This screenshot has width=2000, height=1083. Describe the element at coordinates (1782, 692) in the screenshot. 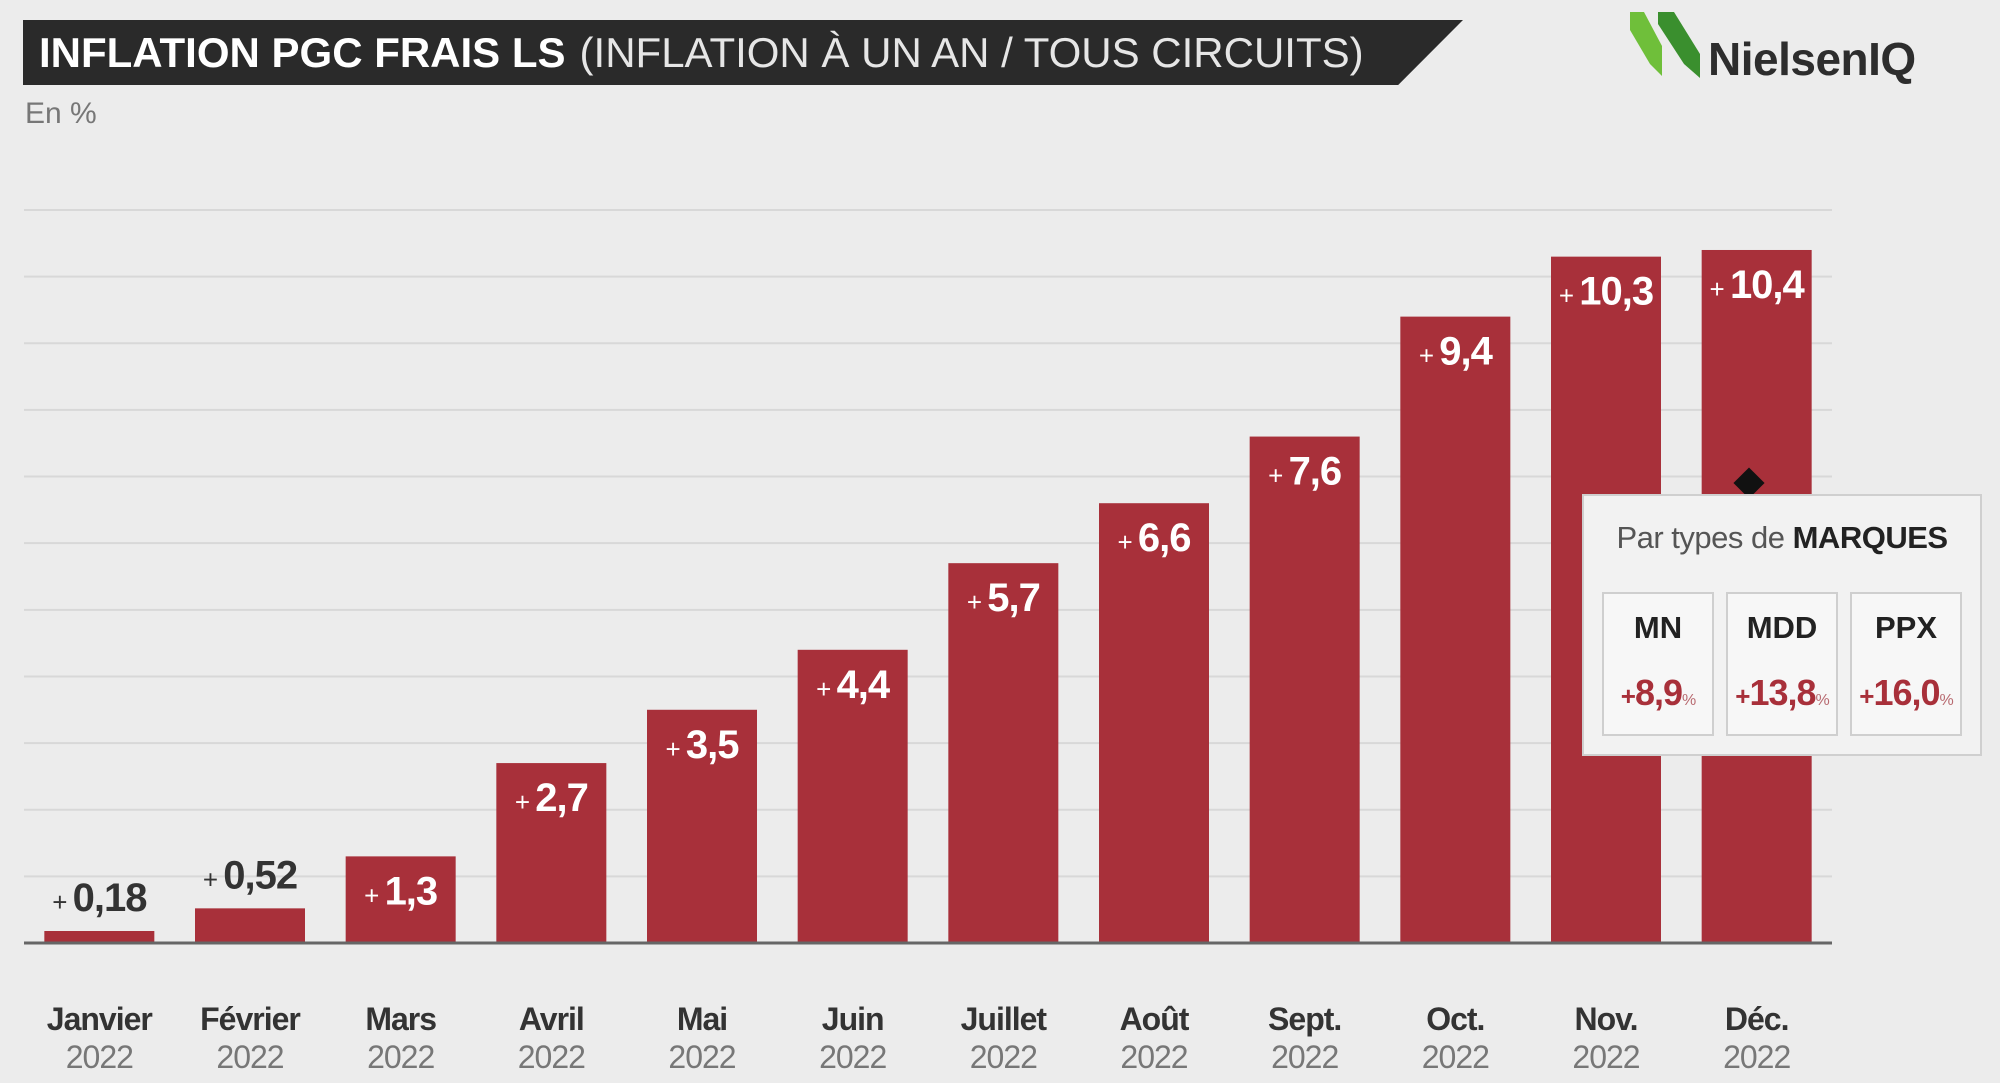

I see `panel-box-value: +13,8%` at that location.